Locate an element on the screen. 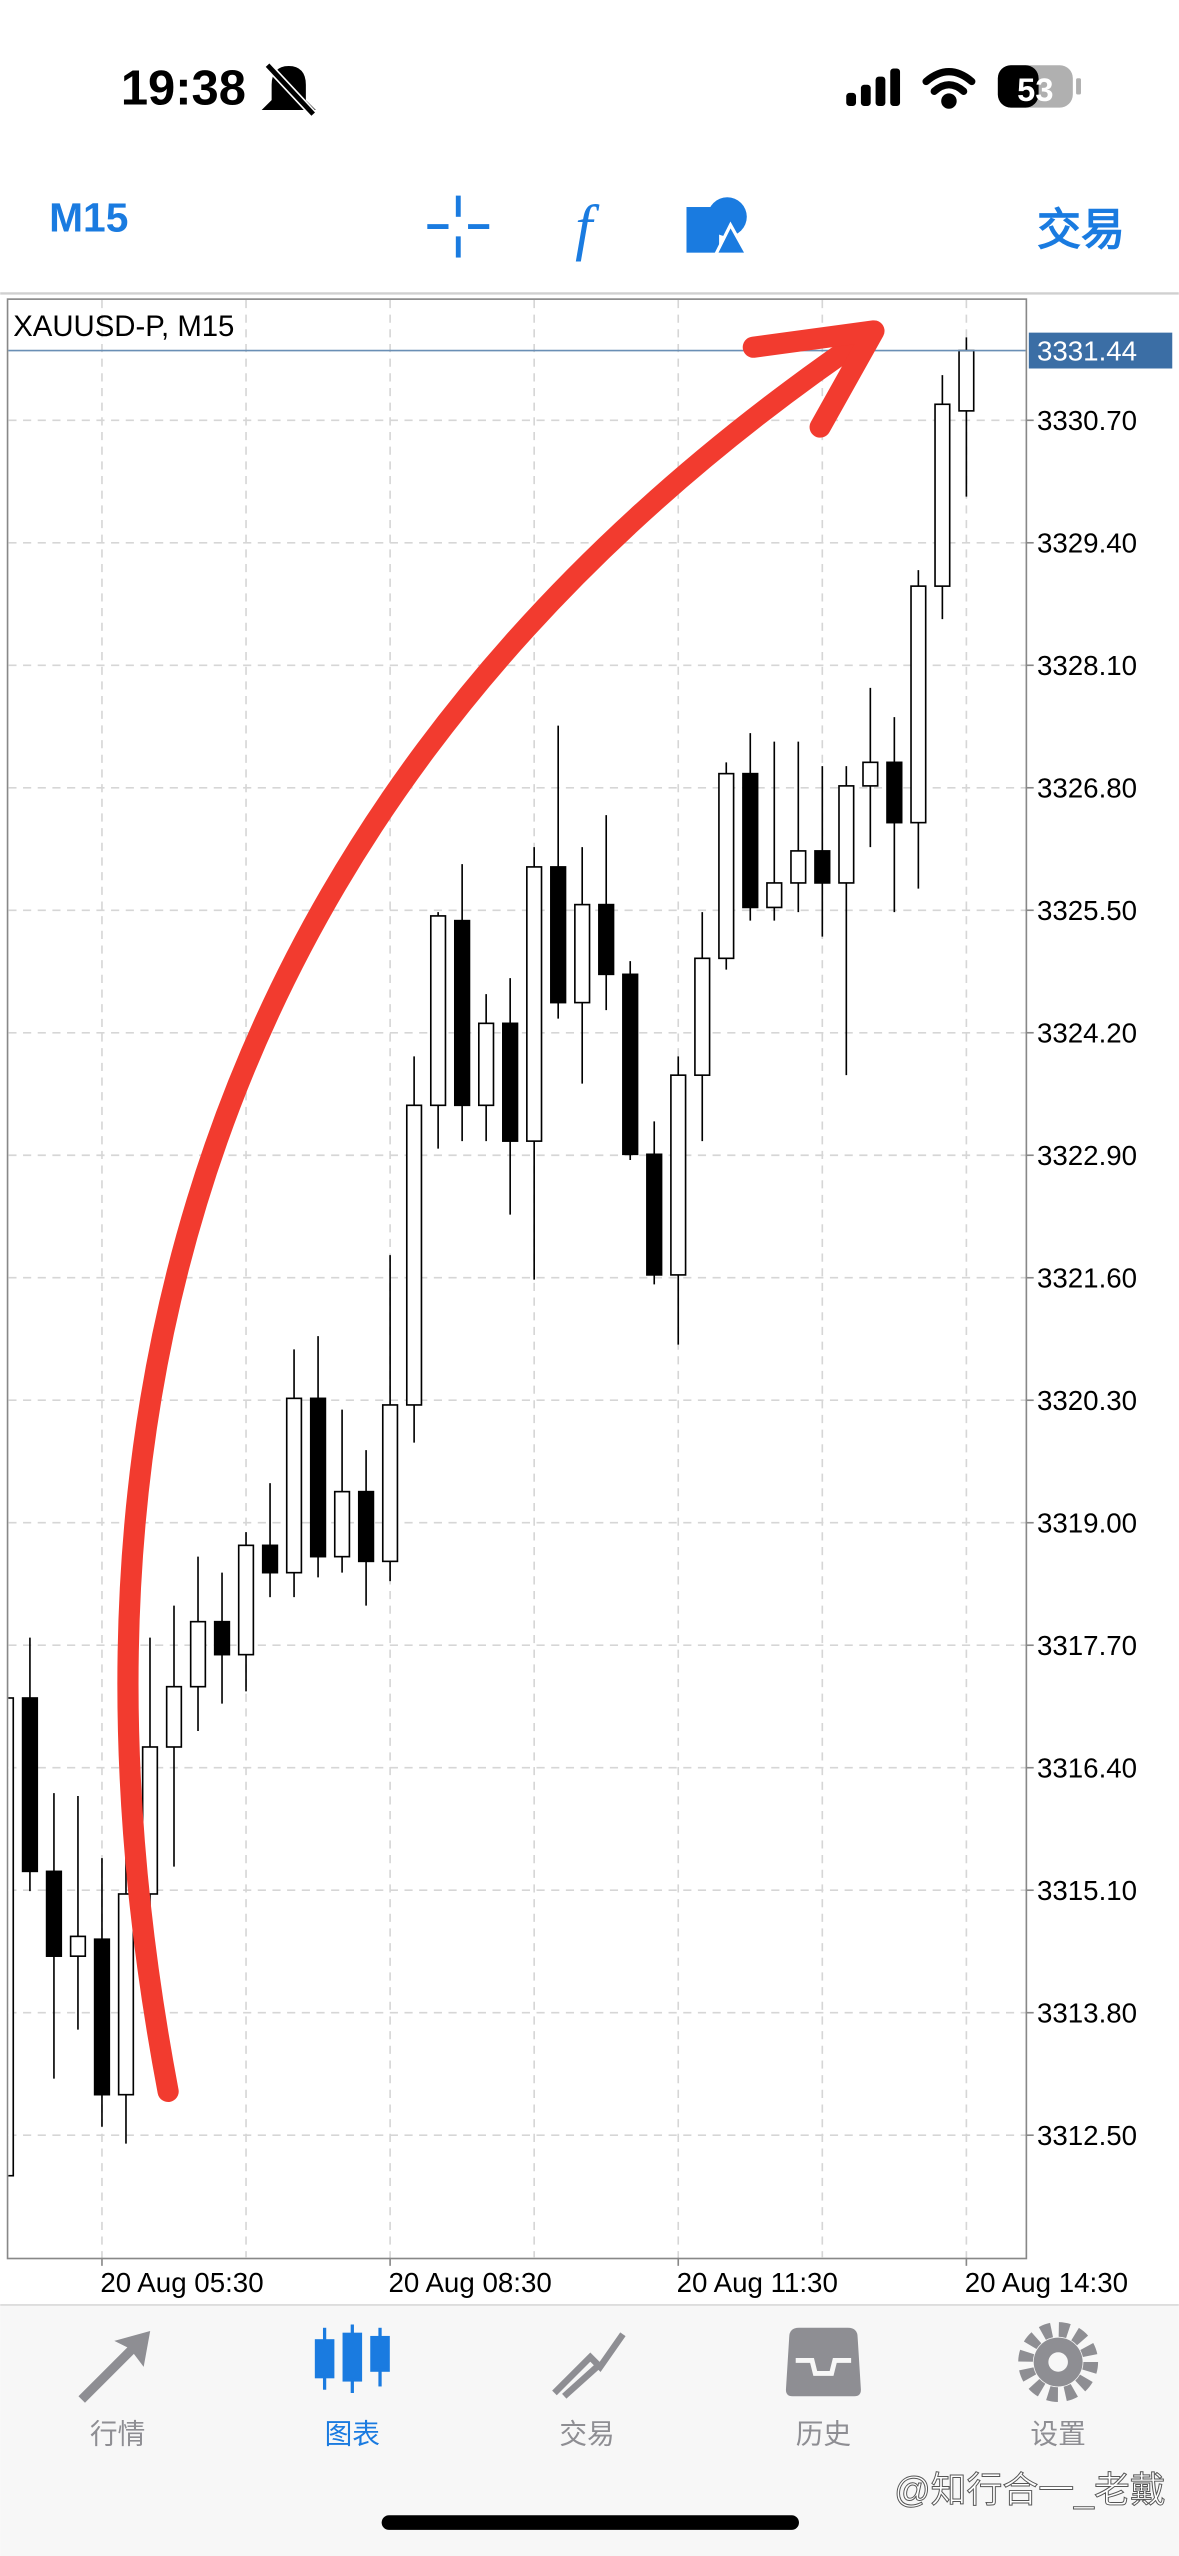  y-tick-label: 3319.00 is located at coordinates (1087, 1523).